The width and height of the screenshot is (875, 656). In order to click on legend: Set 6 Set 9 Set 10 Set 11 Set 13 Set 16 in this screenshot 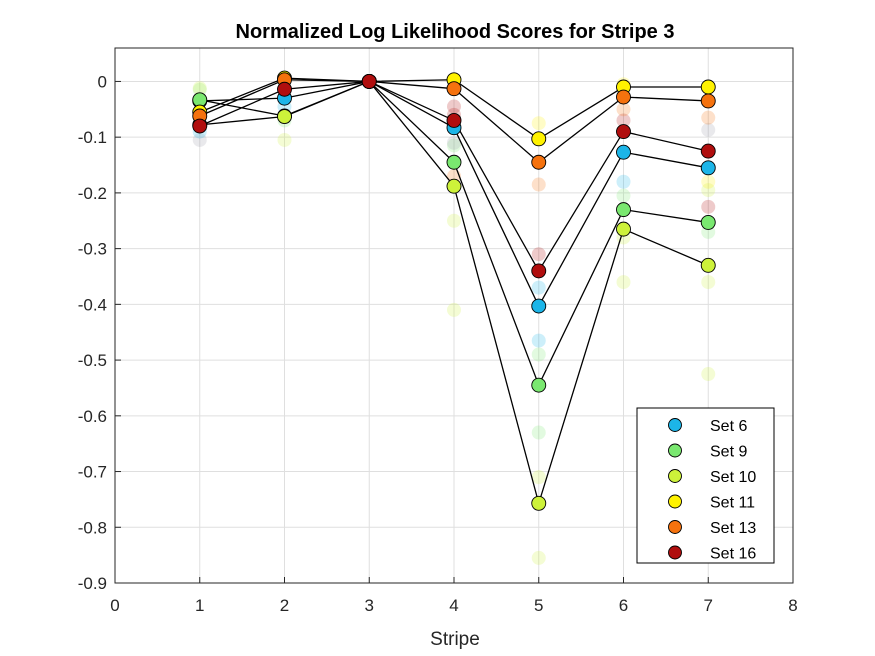, I will do `click(705, 485)`.